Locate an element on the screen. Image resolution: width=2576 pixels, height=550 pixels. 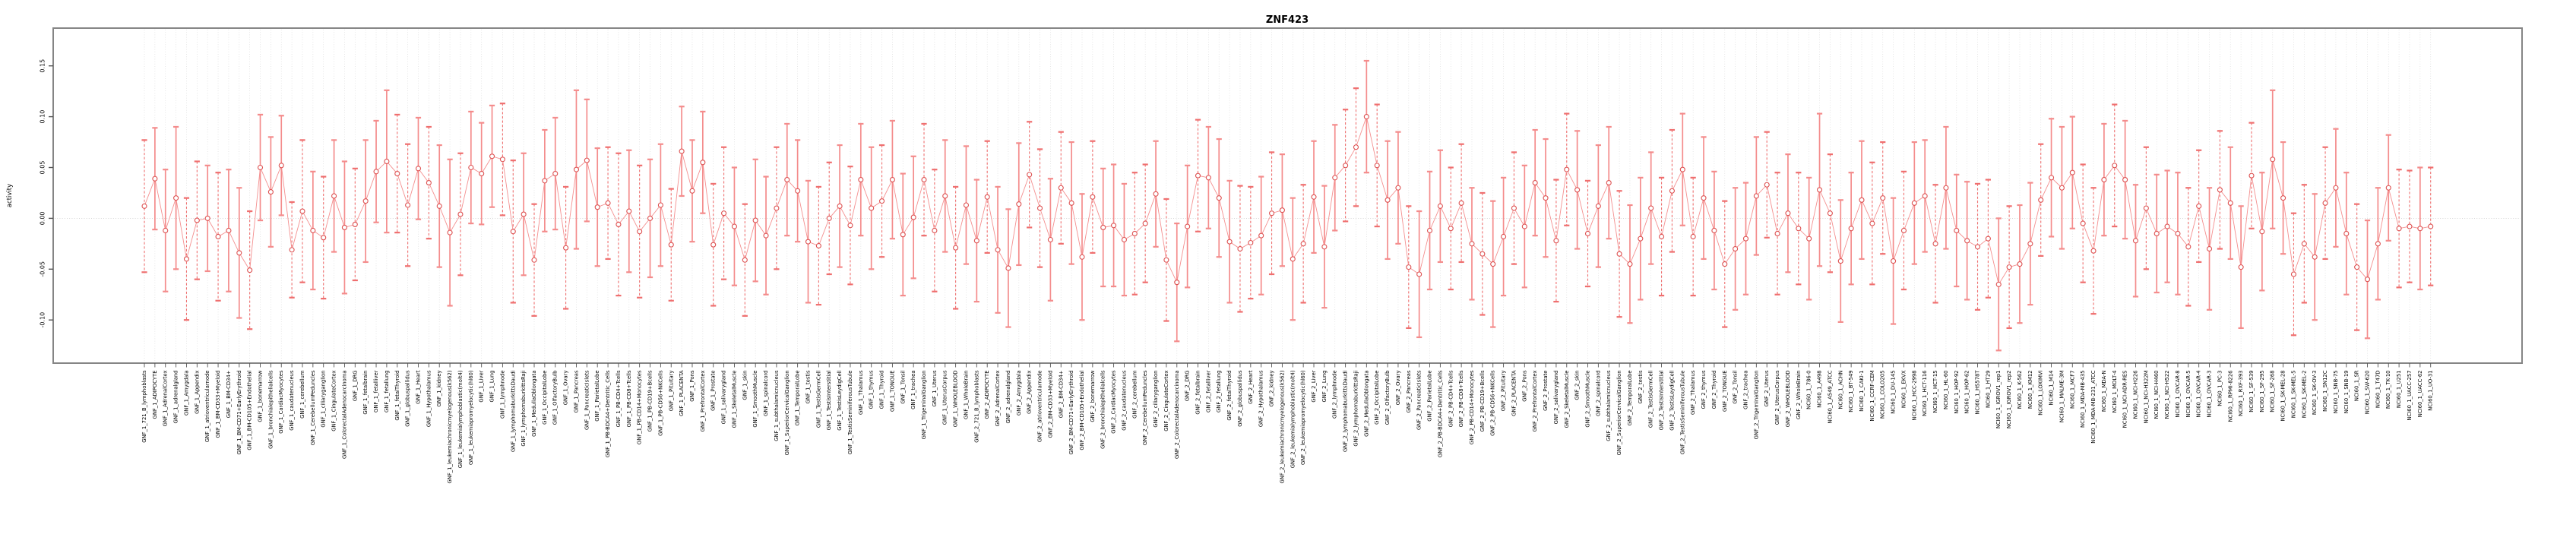
x-tick-label: NCI60_1_A549_ATCC is located at coordinates (1830, 397).